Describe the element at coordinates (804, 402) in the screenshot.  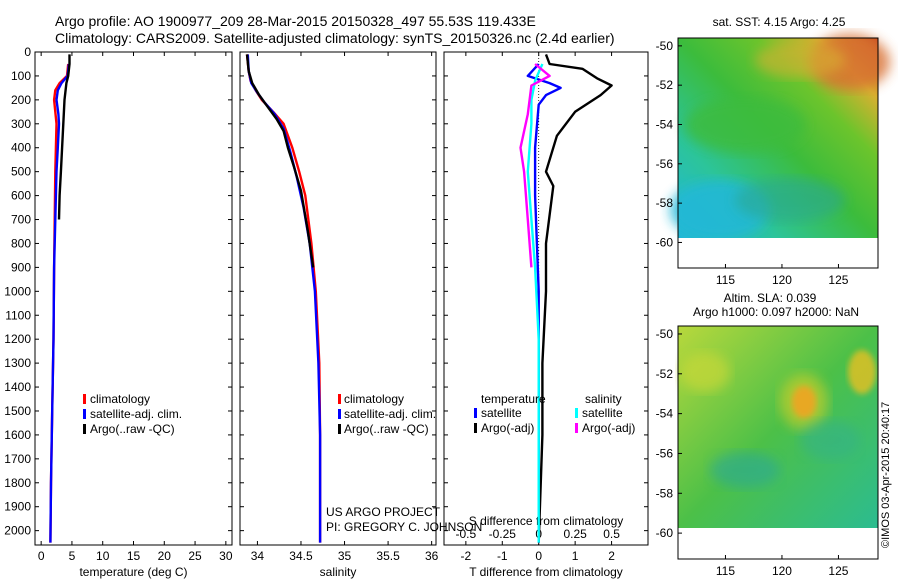
I see `sla-high-halo` at that location.